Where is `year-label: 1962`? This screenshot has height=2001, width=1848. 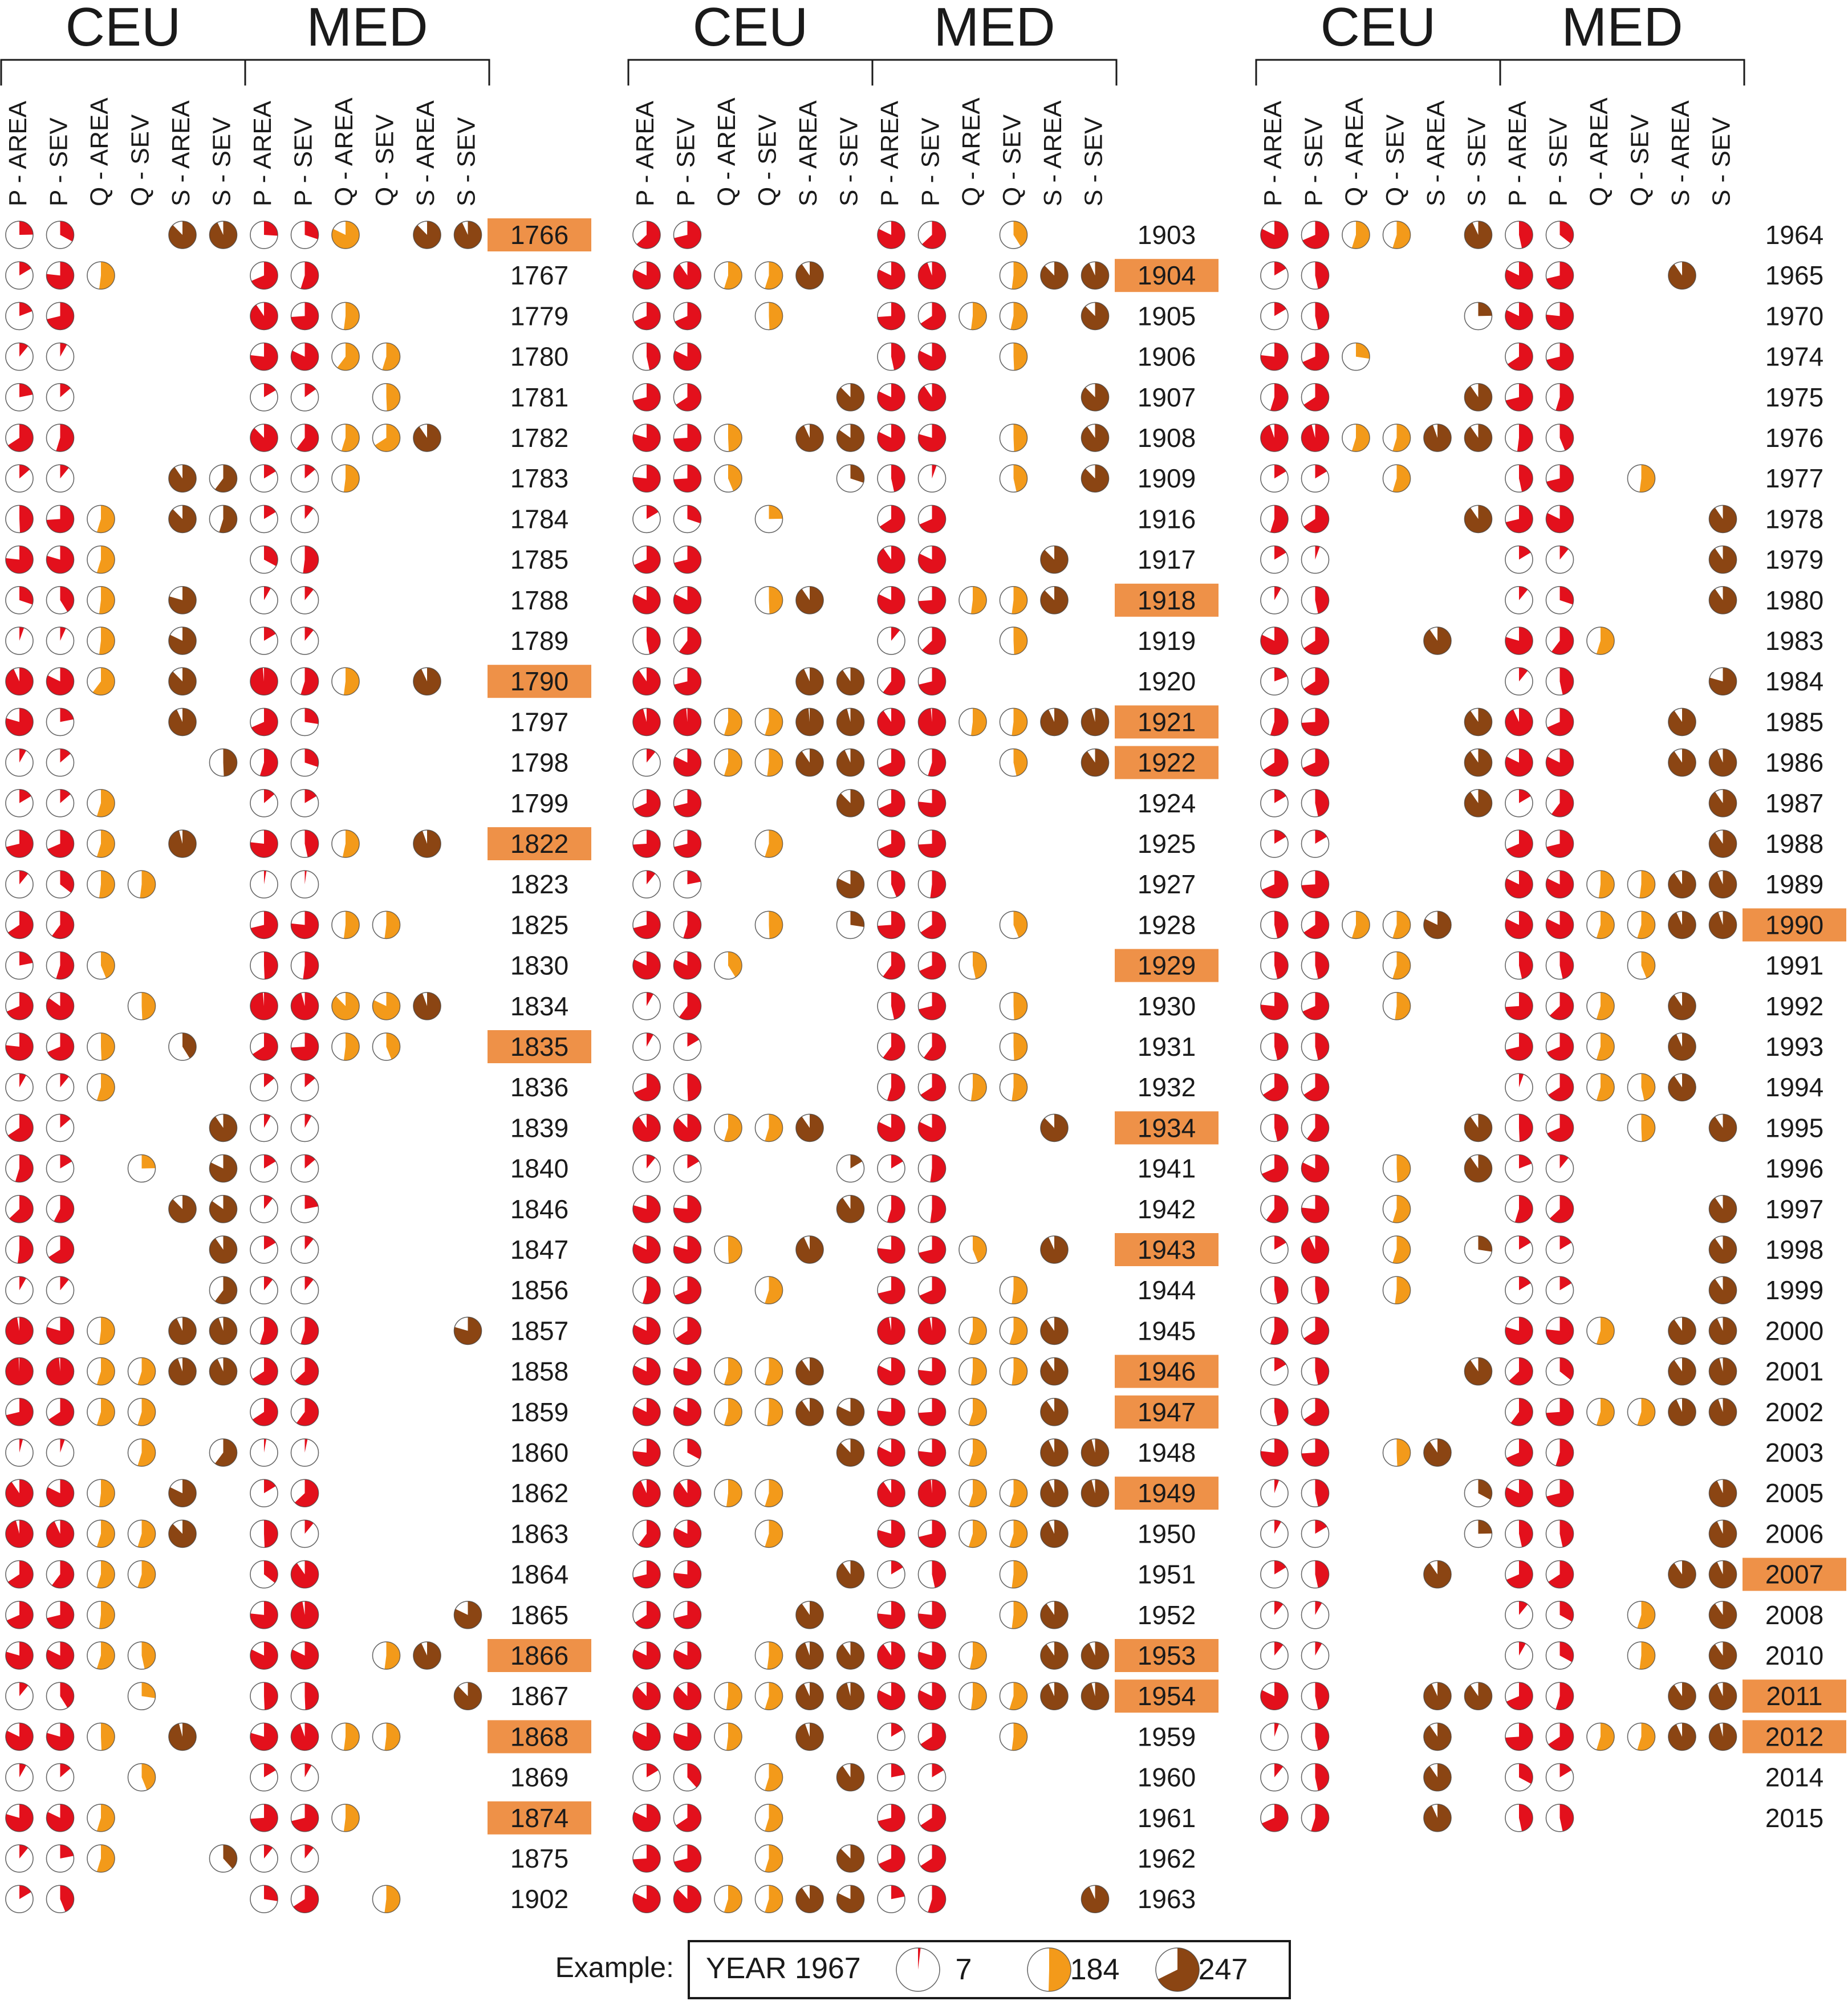 year-label: 1962 is located at coordinates (1167, 1858).